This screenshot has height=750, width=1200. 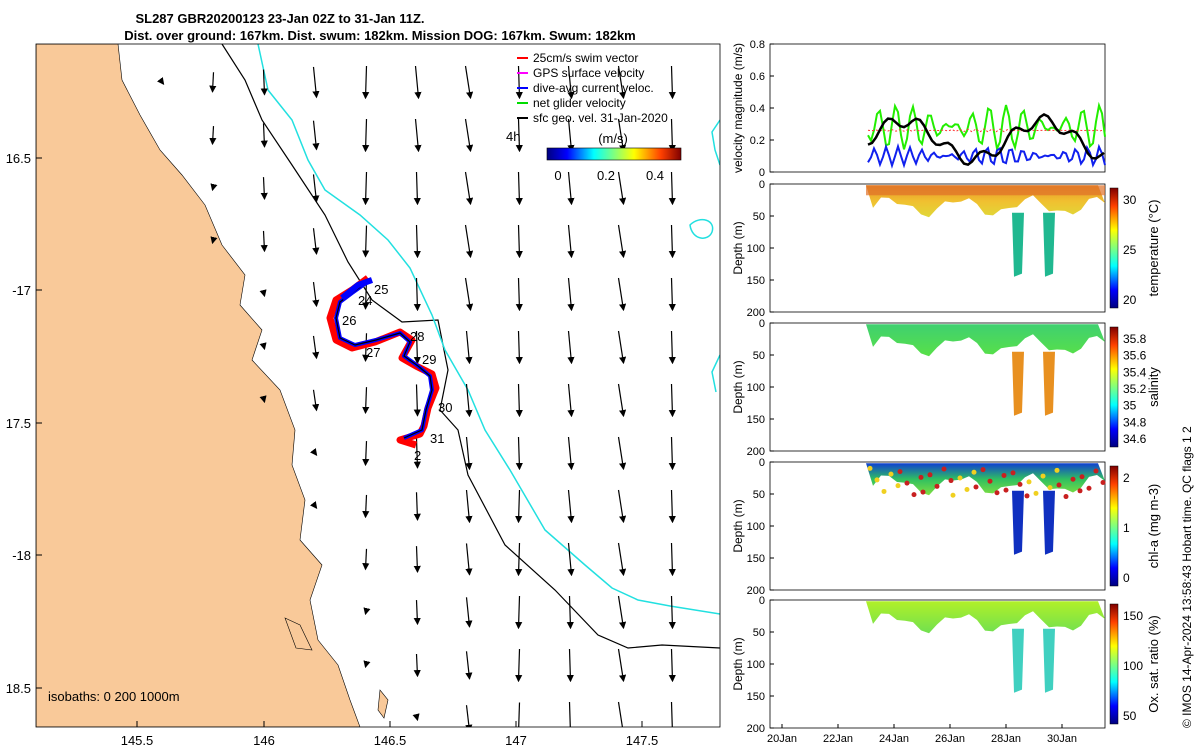 What do you see at coordinates (365, 300) in the screenshot?
I see `day-label: 24` at bounding box center [365, 300].